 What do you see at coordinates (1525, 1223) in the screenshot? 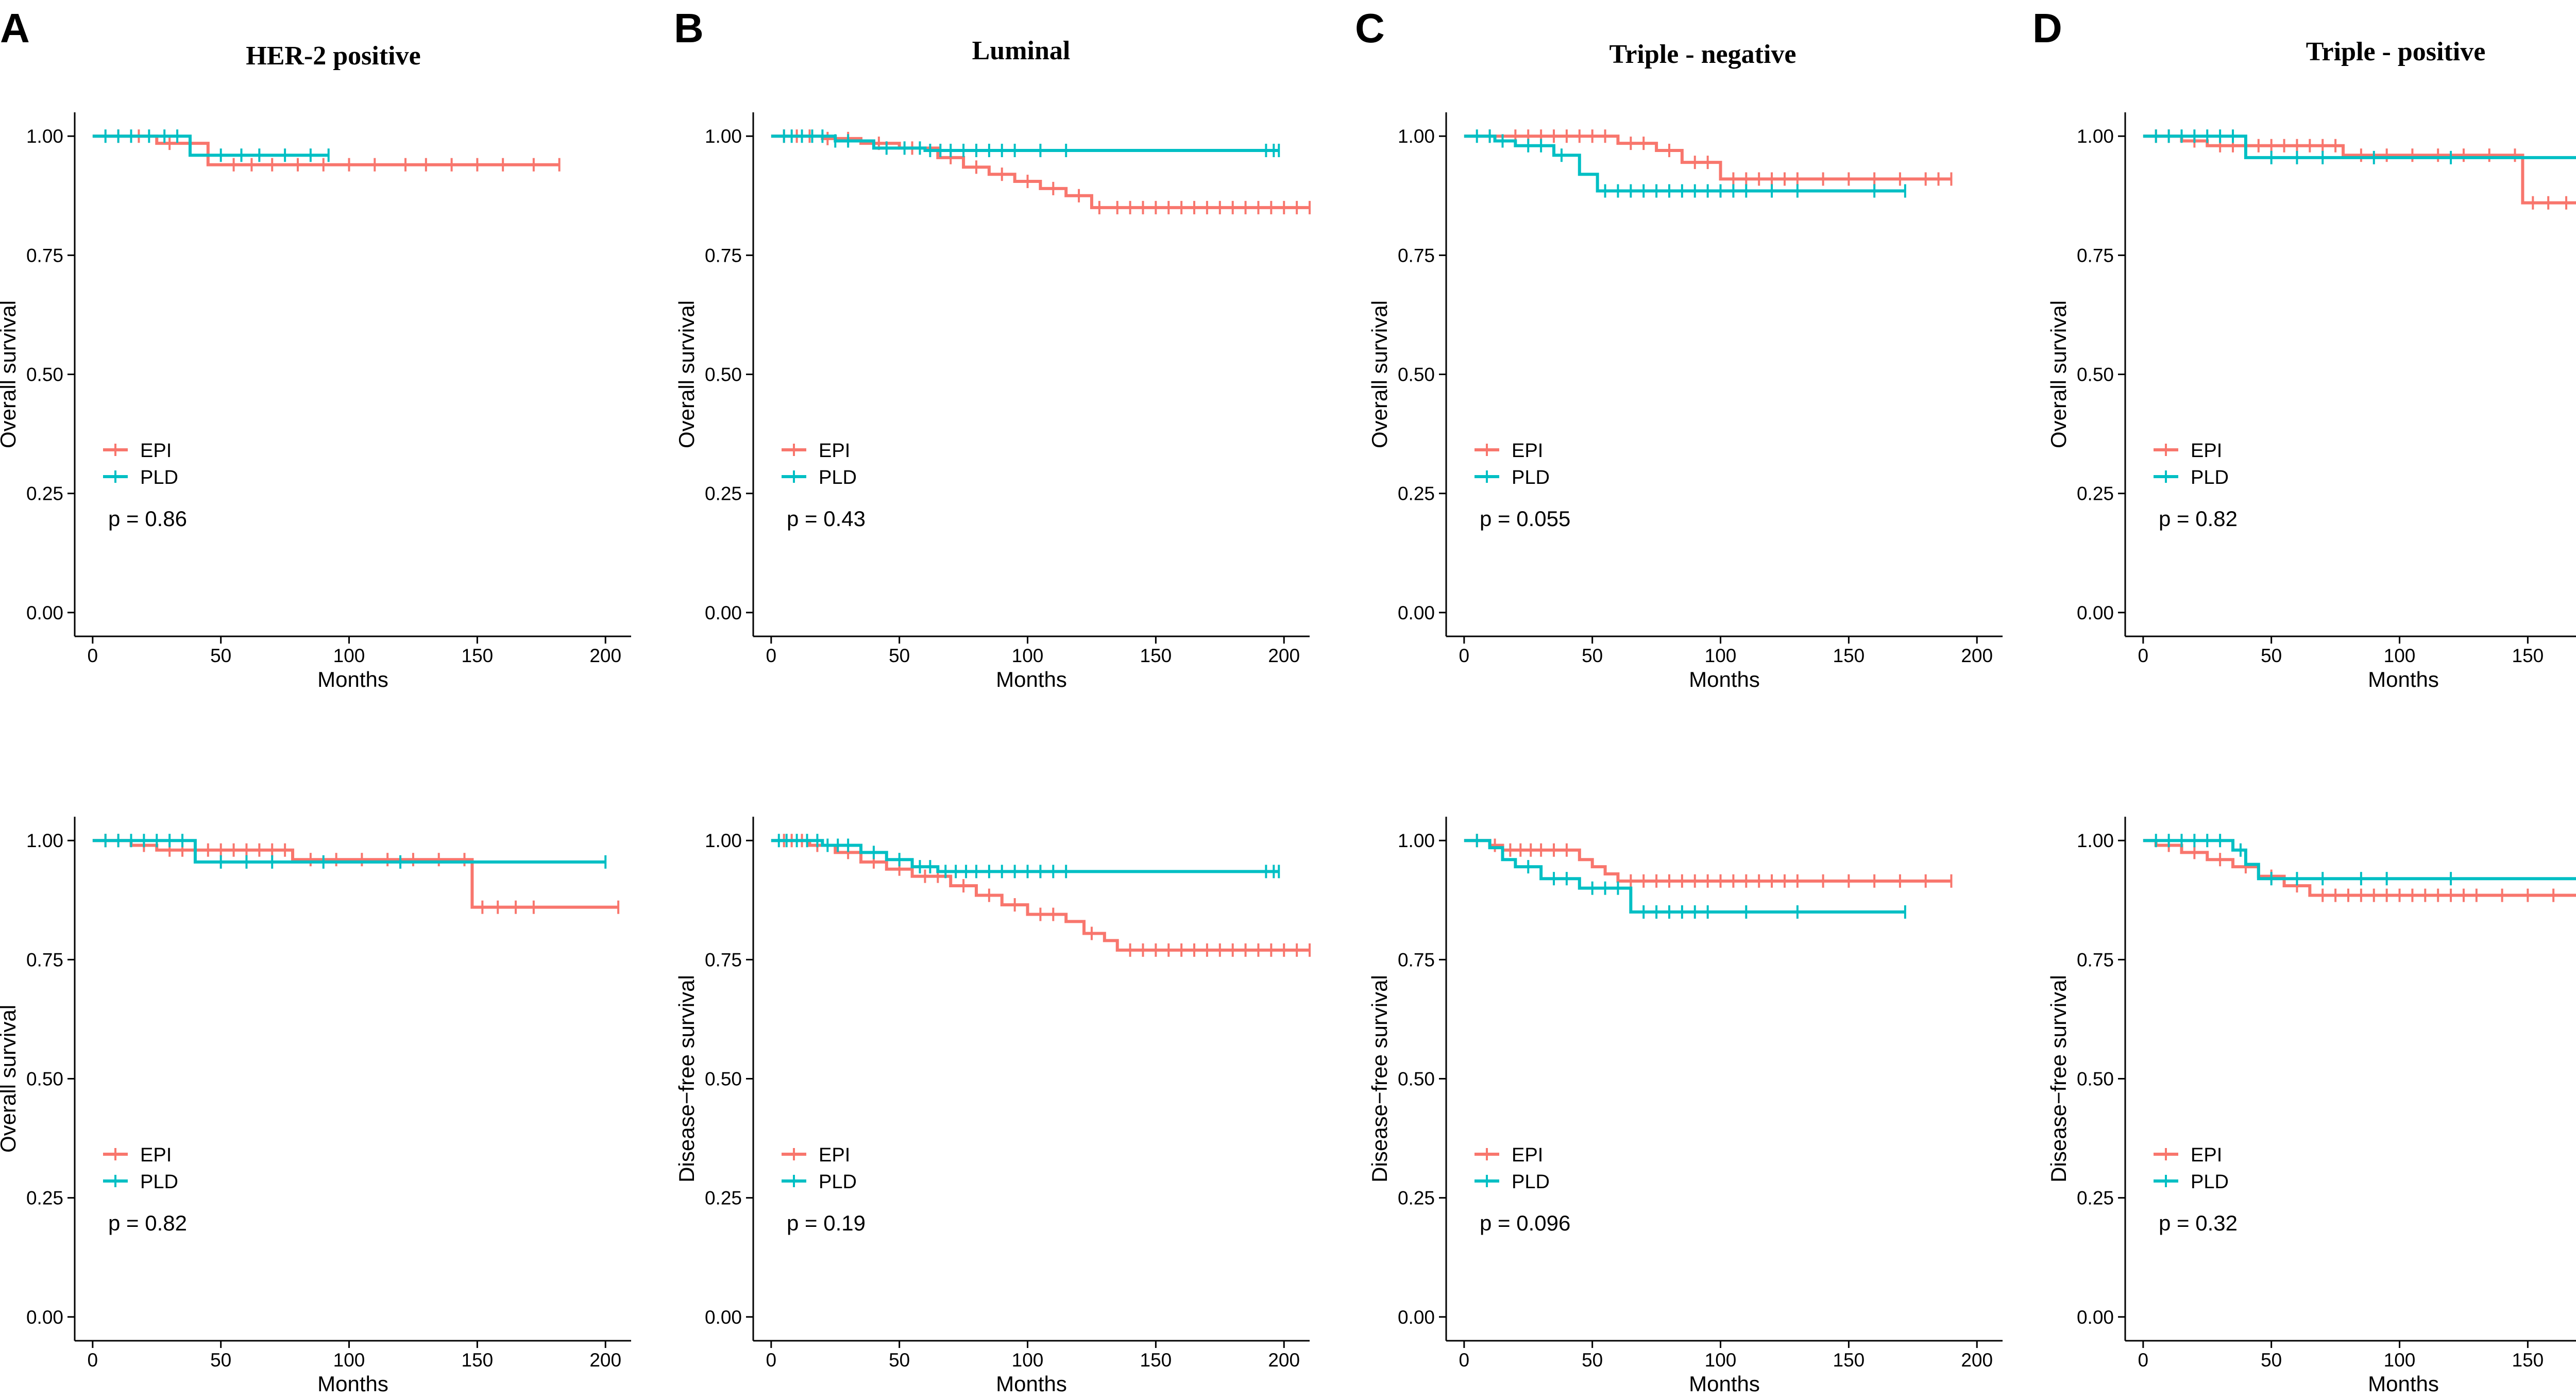
I see `p-value: p = 0.096` at bounding box center [1525, 1223].